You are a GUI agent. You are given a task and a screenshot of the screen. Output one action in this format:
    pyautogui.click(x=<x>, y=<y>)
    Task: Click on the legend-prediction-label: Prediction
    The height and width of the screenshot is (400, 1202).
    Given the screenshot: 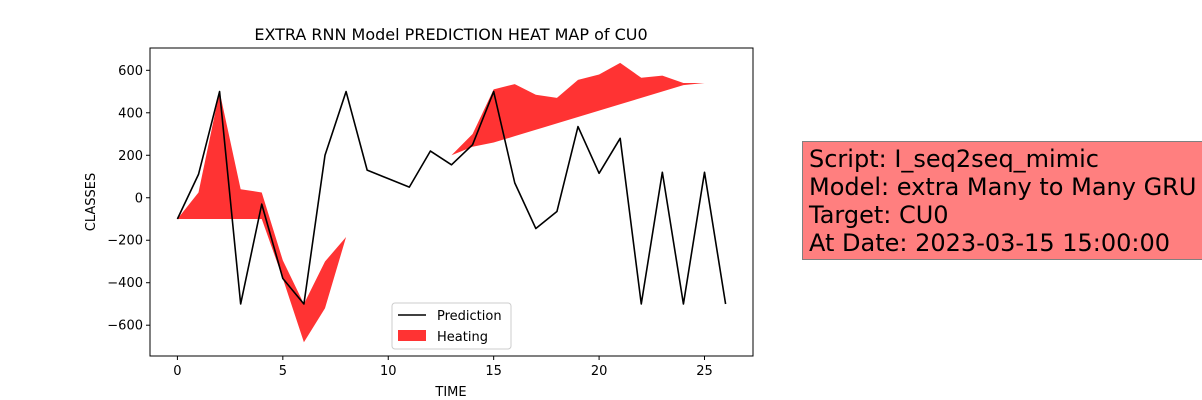 What is the action you would take?
    pyautogui.click(x=469, y=316)
    